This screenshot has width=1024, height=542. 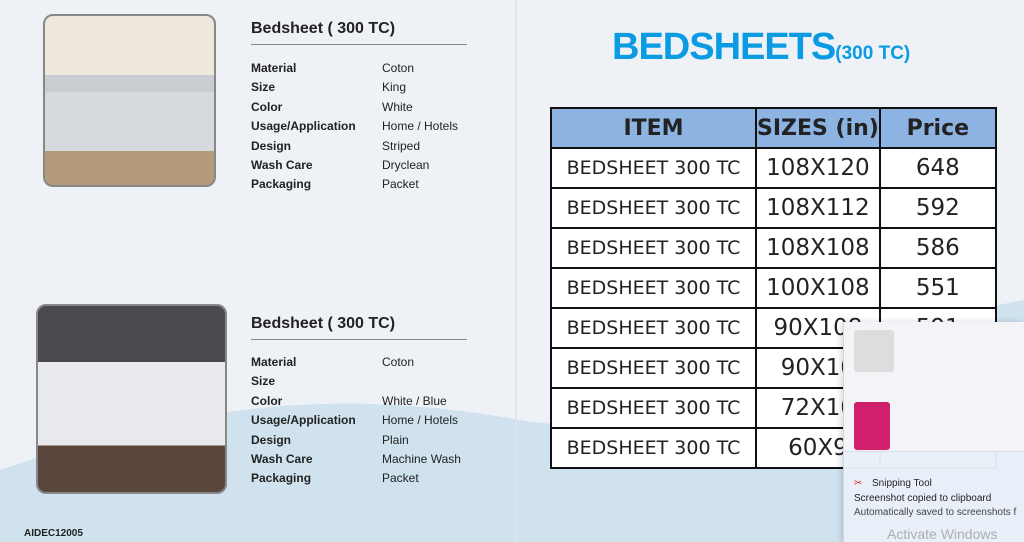 I want to click on spec-row: Color White / Blue, so click(x=356, y=401).